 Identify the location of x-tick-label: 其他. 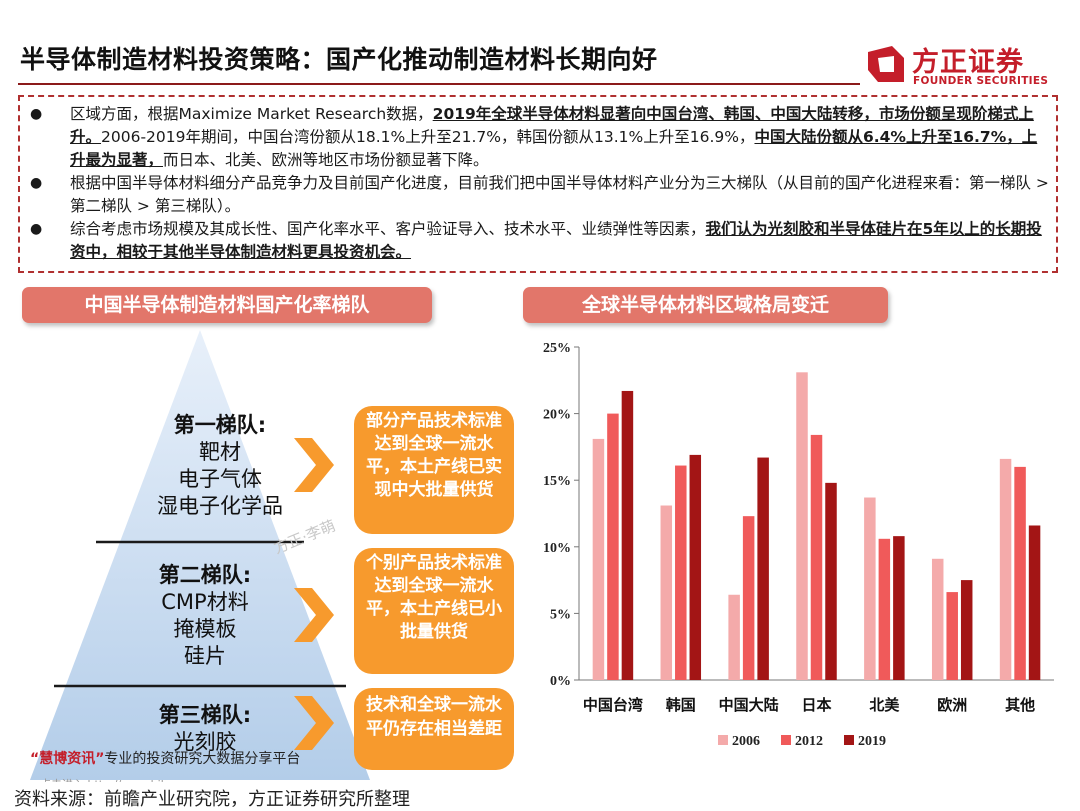
(1020, 705).